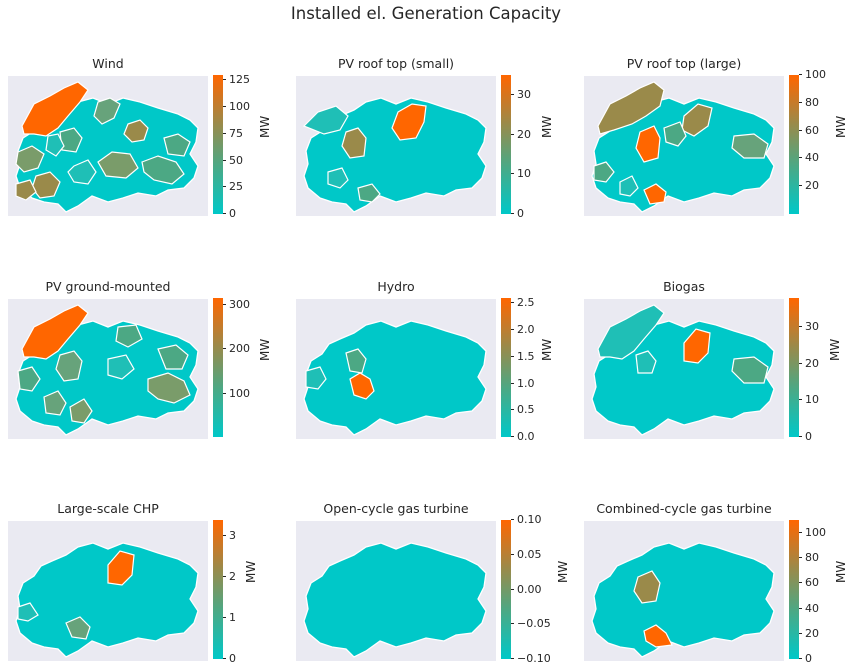  I want to click on panel-biogas: Biogas 0 10 20 30 MW, so click(714, 364).